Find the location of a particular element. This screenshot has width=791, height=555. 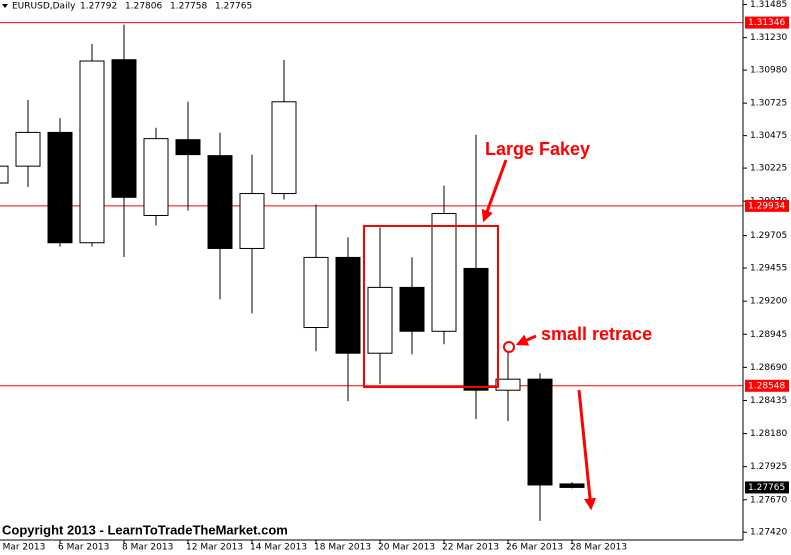

price-label: 1.27765 is located at coordinates (766, 488).